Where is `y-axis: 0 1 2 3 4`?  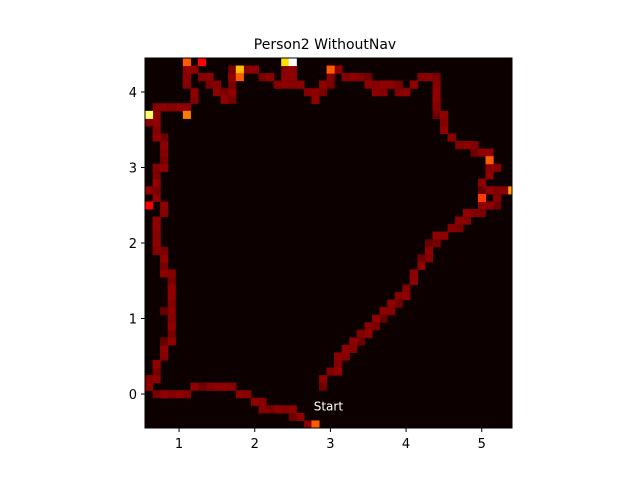 y-axis: 0 1 2 3 4 is located at coordinates (137, 244).